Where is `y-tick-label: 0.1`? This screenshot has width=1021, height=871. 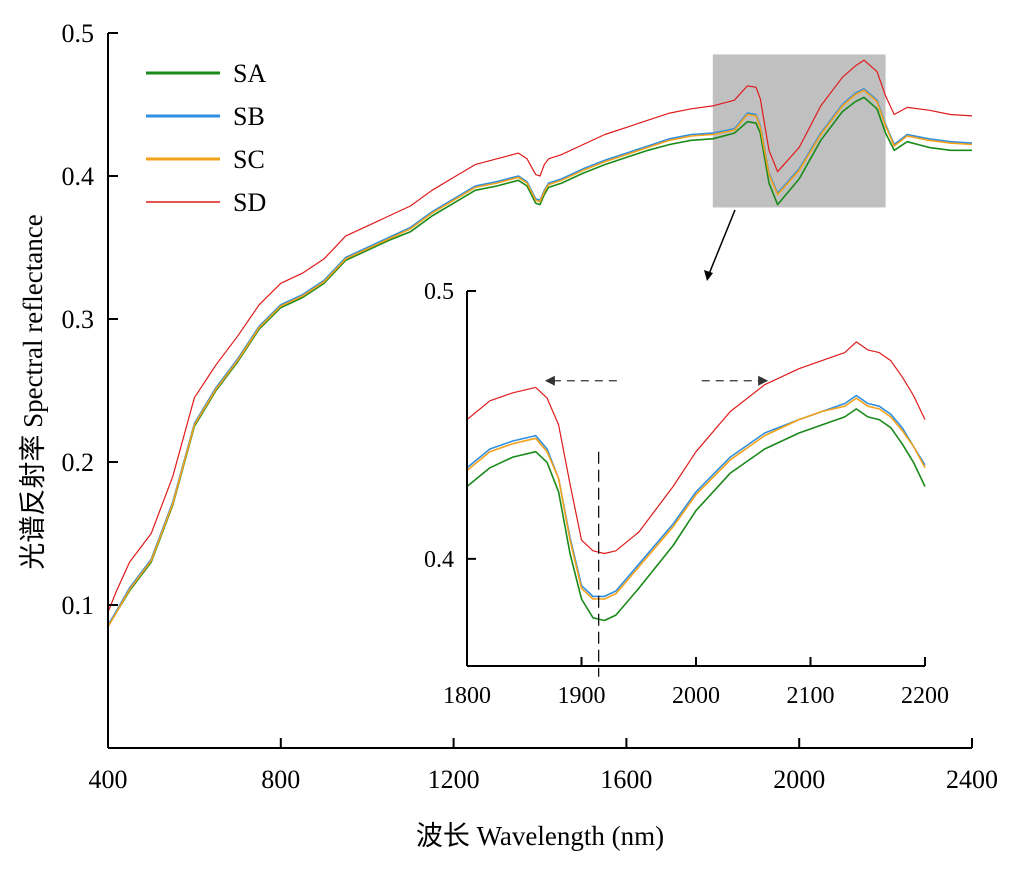
y-tick-label: 0.1 is located at coordinates (78, 605).